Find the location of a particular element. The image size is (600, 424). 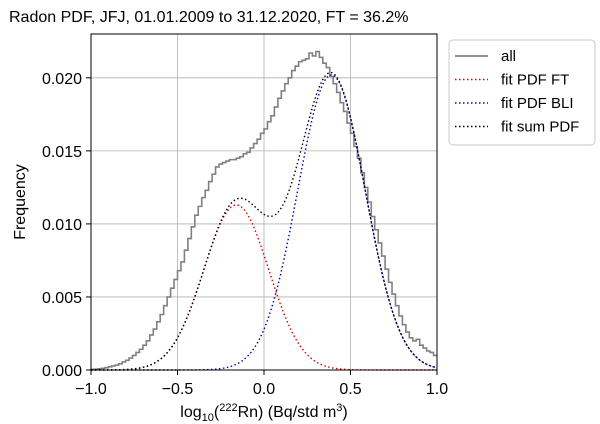

y-tick-label: 0.000 is located at coordinates (62, 371).